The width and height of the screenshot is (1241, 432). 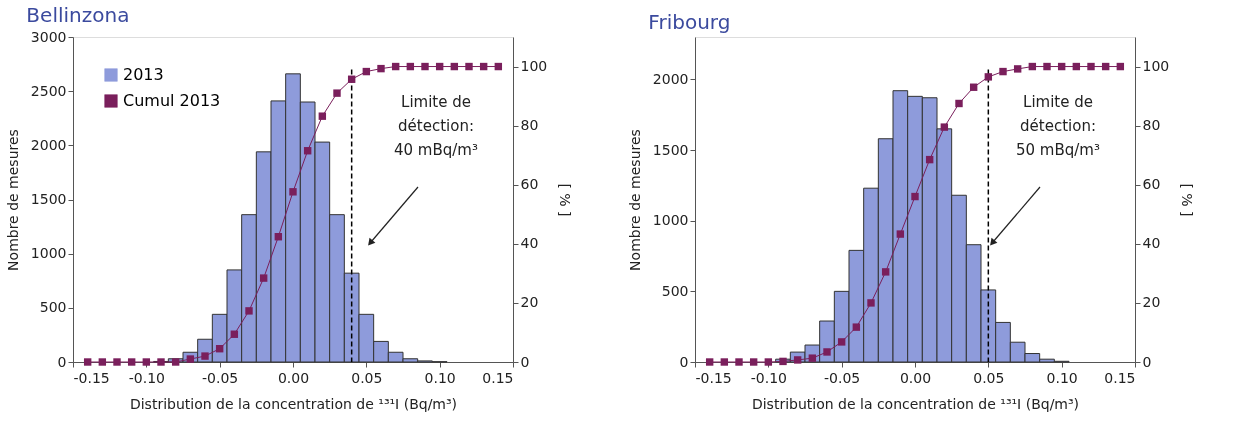 I want to click on y-tick-label: 3000, so click(x=48, y=36).